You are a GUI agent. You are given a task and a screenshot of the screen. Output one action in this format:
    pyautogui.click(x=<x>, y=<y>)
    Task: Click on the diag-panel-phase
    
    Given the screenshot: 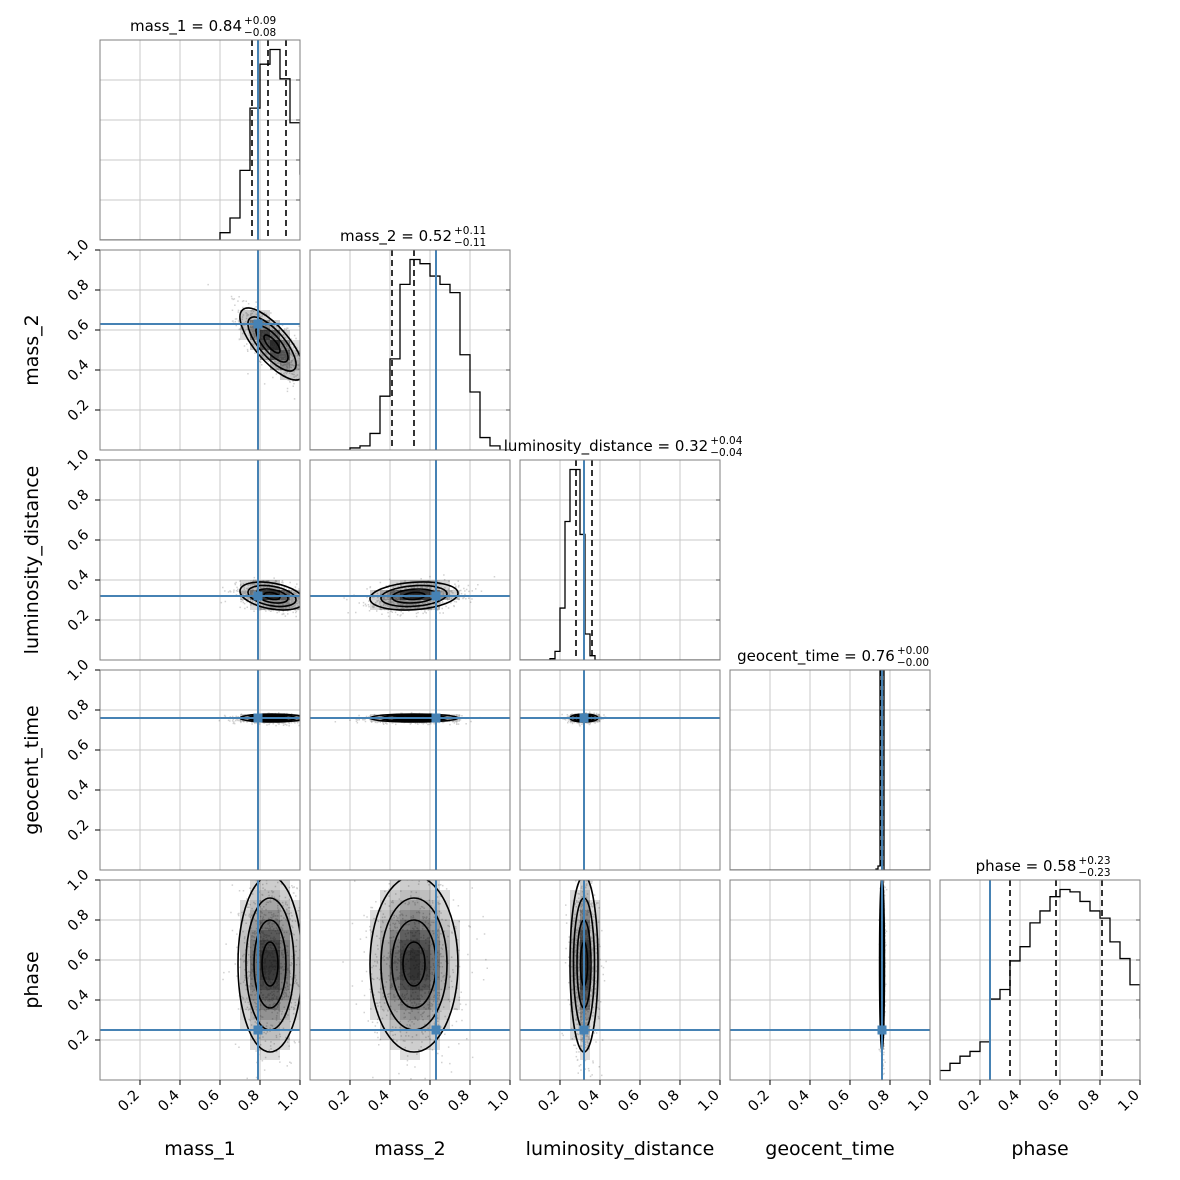 What is the action you would take?
    pyautogui.click(x=1040, y=980)
    